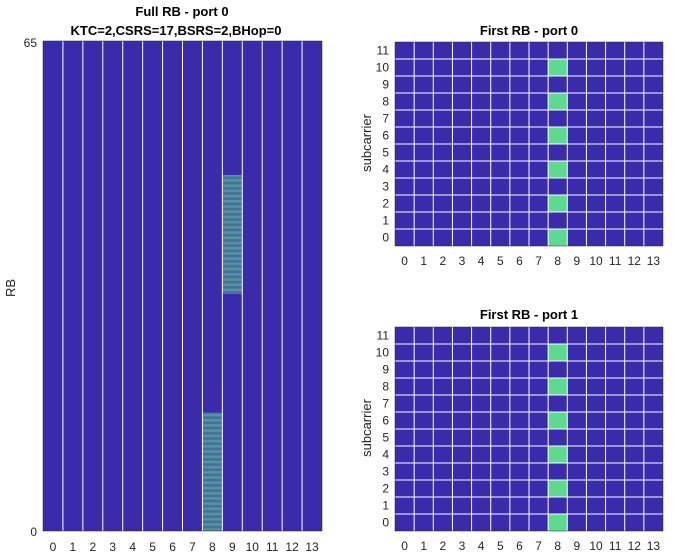 Image resolution: width=676 pixels, height=556 pixels. Describe the element at coordinates (654, 261) in the screenshot. I see `first-rb-port0-xtick-label: 13` at that location.